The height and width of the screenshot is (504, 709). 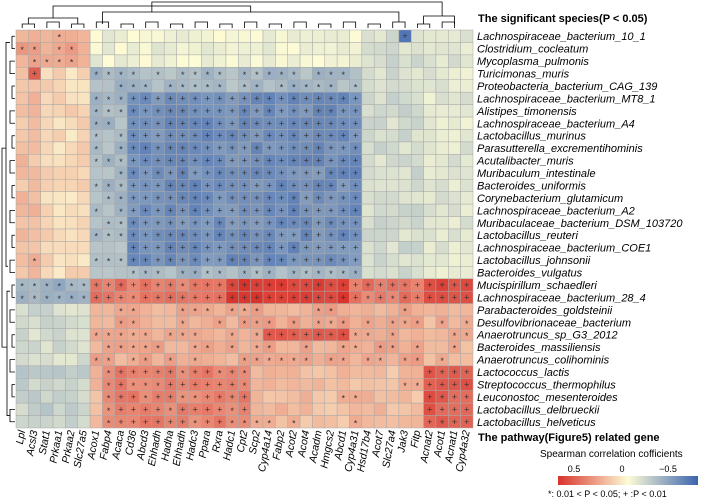 What do you see at coordinates (316, 447) in the screenshot?
I see `column-label: Acadm` at bounding box center [316, 447].